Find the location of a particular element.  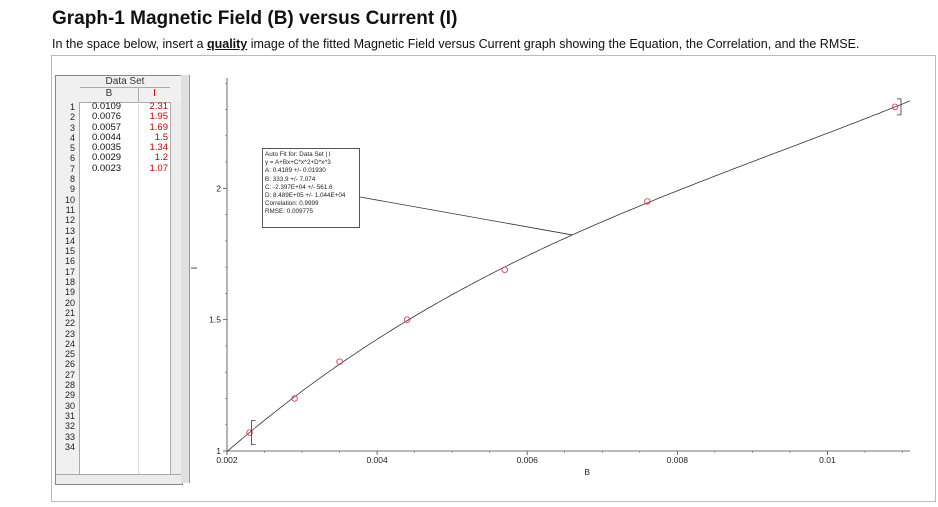

cell-b: 0.0029 is located at coordinates (107, 158).